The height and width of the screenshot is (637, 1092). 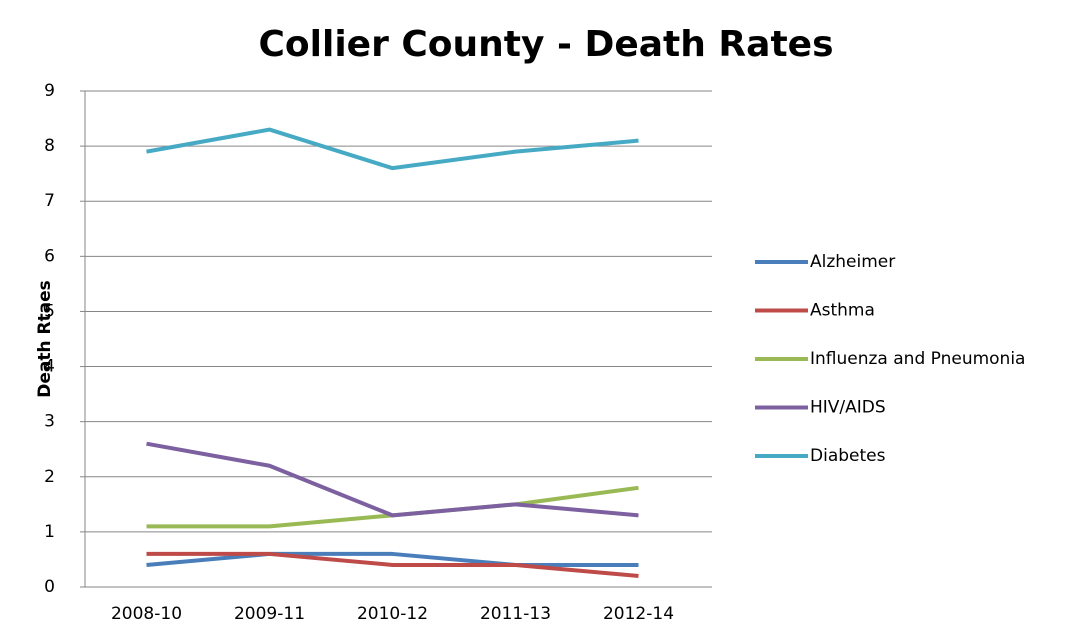 What do you see at coordinates (49, 367) in the screenshot?
I see `y-tick-label: 4` at bounding box center [49, 367].